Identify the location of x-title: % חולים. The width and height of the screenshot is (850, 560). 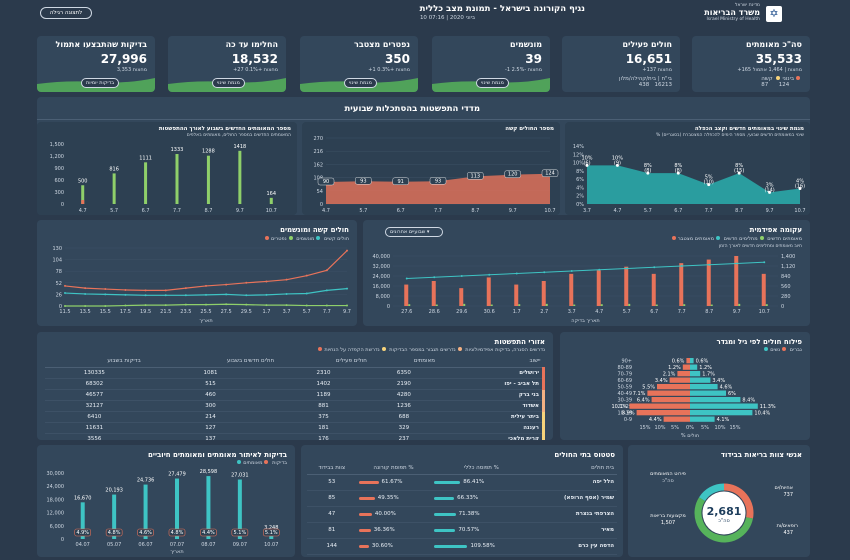
(690, 436).